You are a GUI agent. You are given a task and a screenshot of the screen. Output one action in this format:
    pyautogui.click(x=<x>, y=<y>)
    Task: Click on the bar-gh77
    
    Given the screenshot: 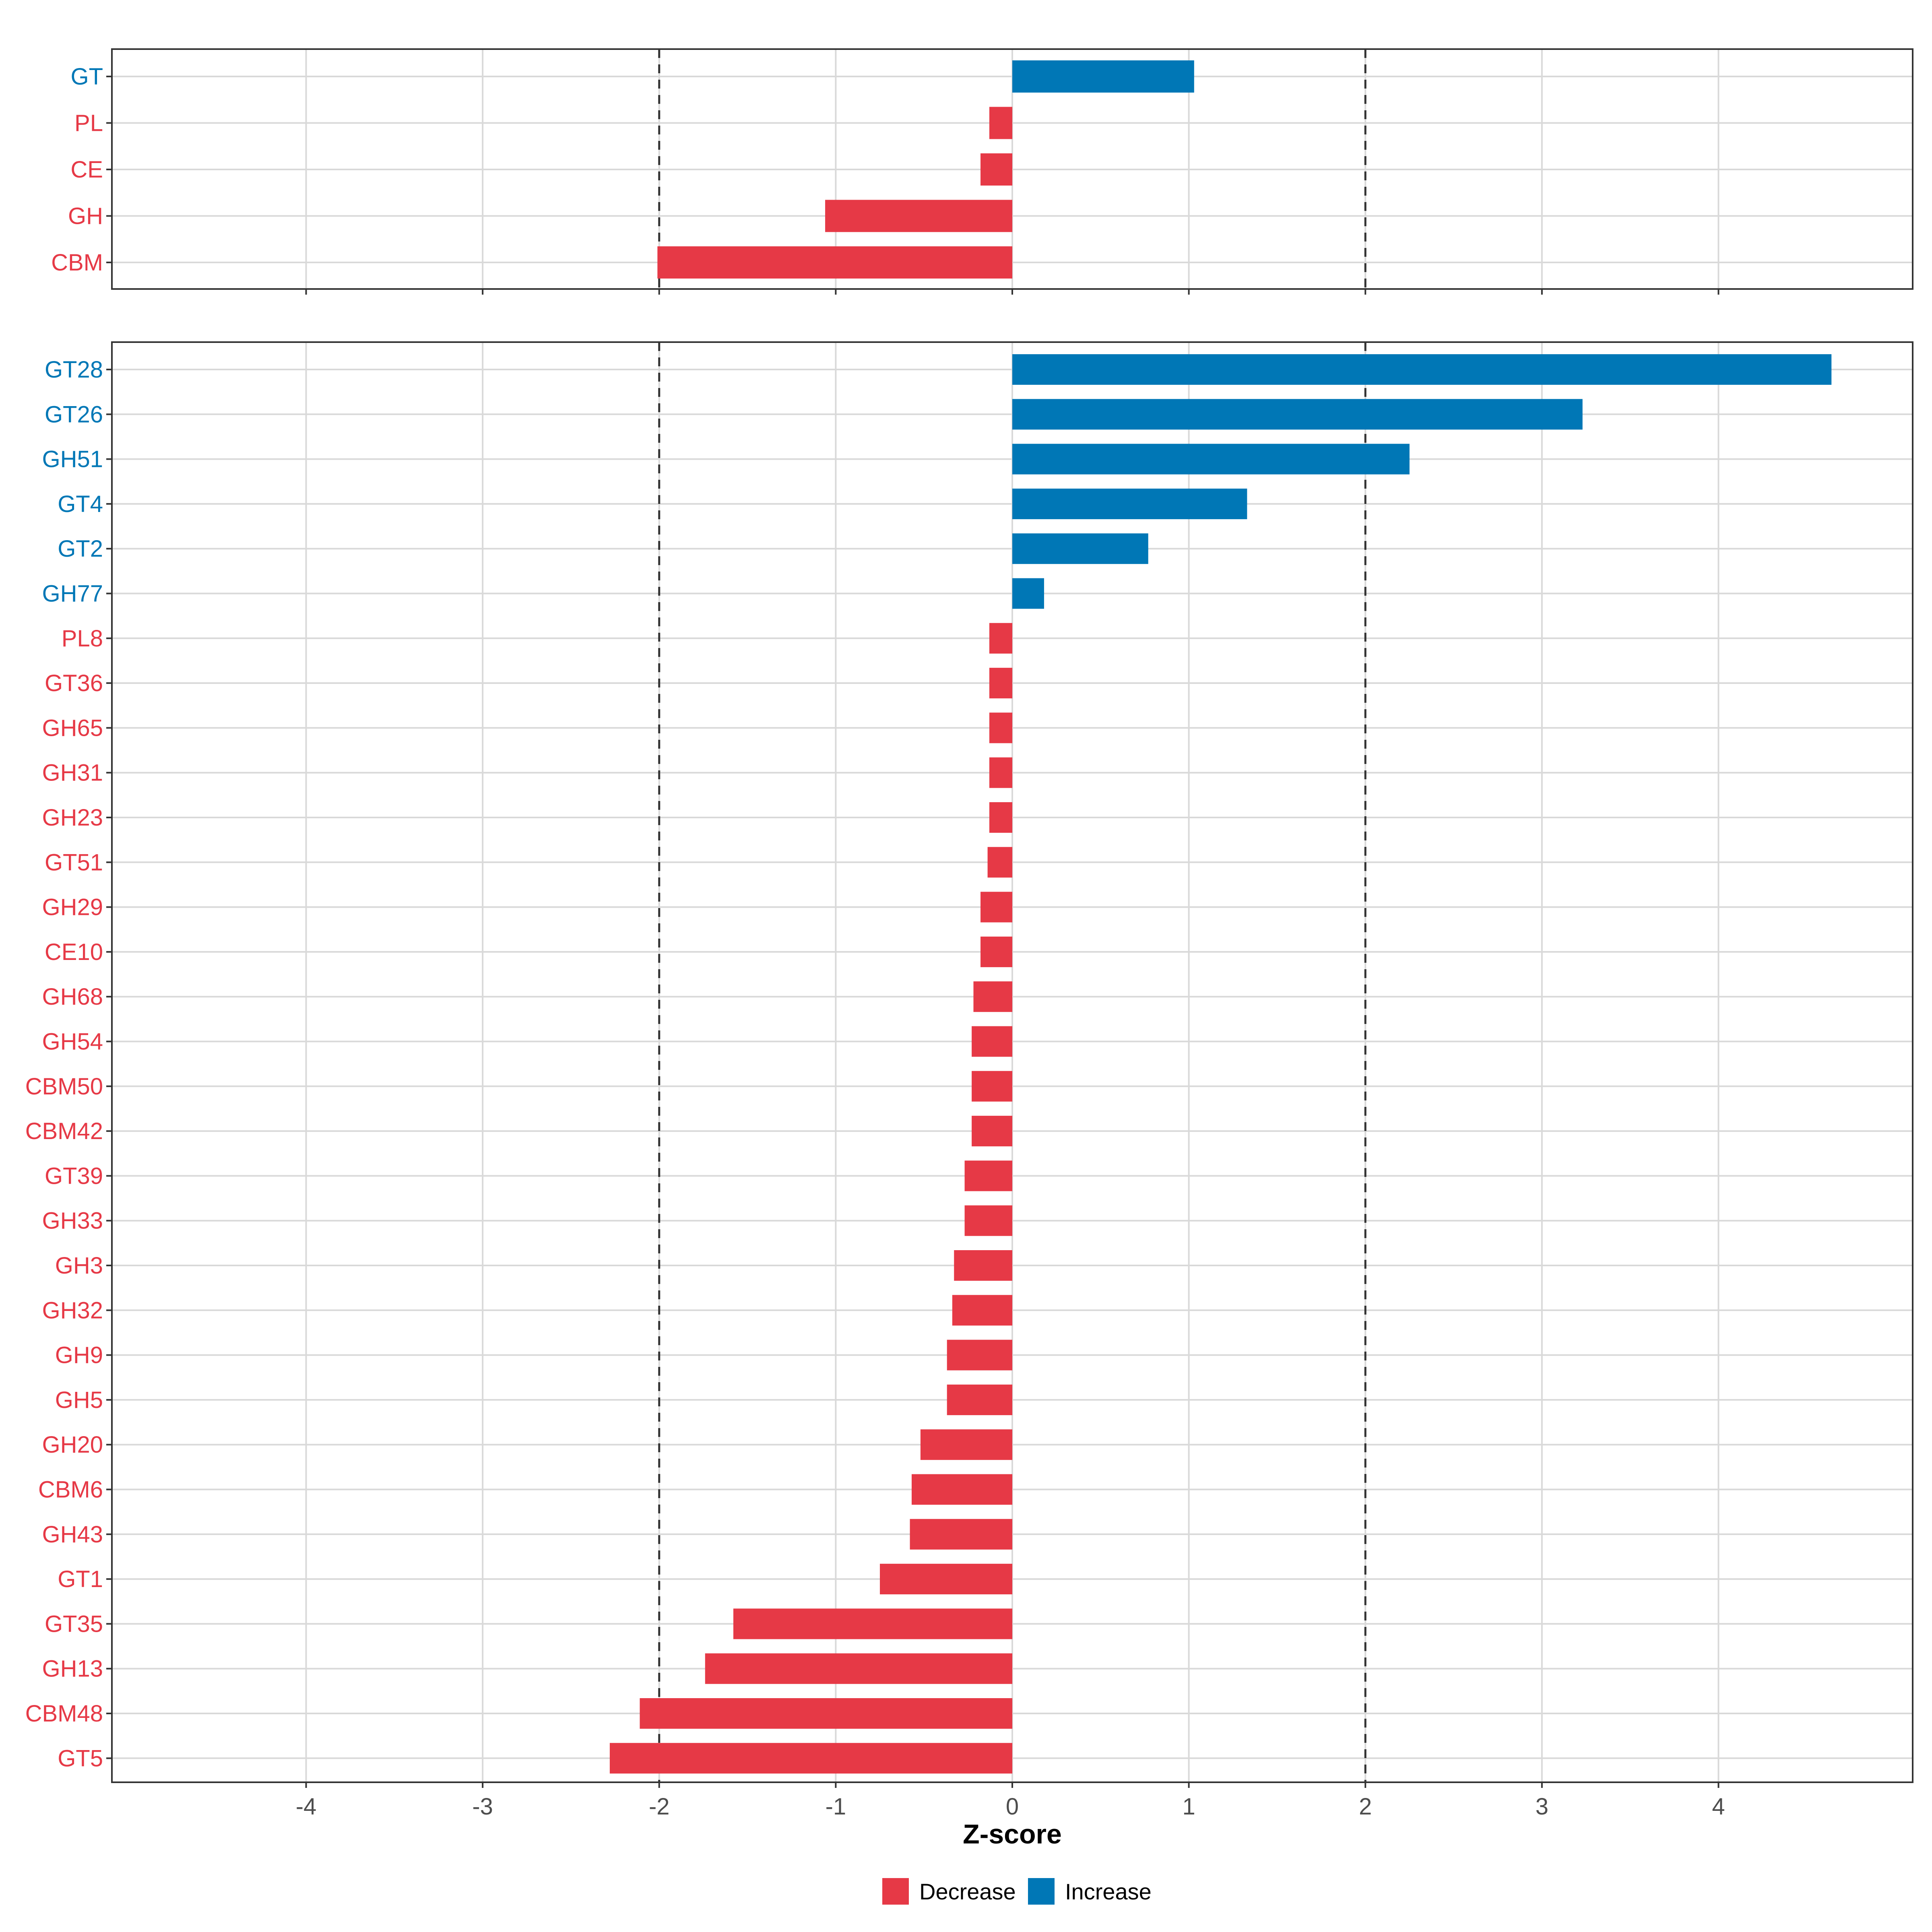 What is the action you would take?
    pyautogui.click(x=1028, y=593)
    